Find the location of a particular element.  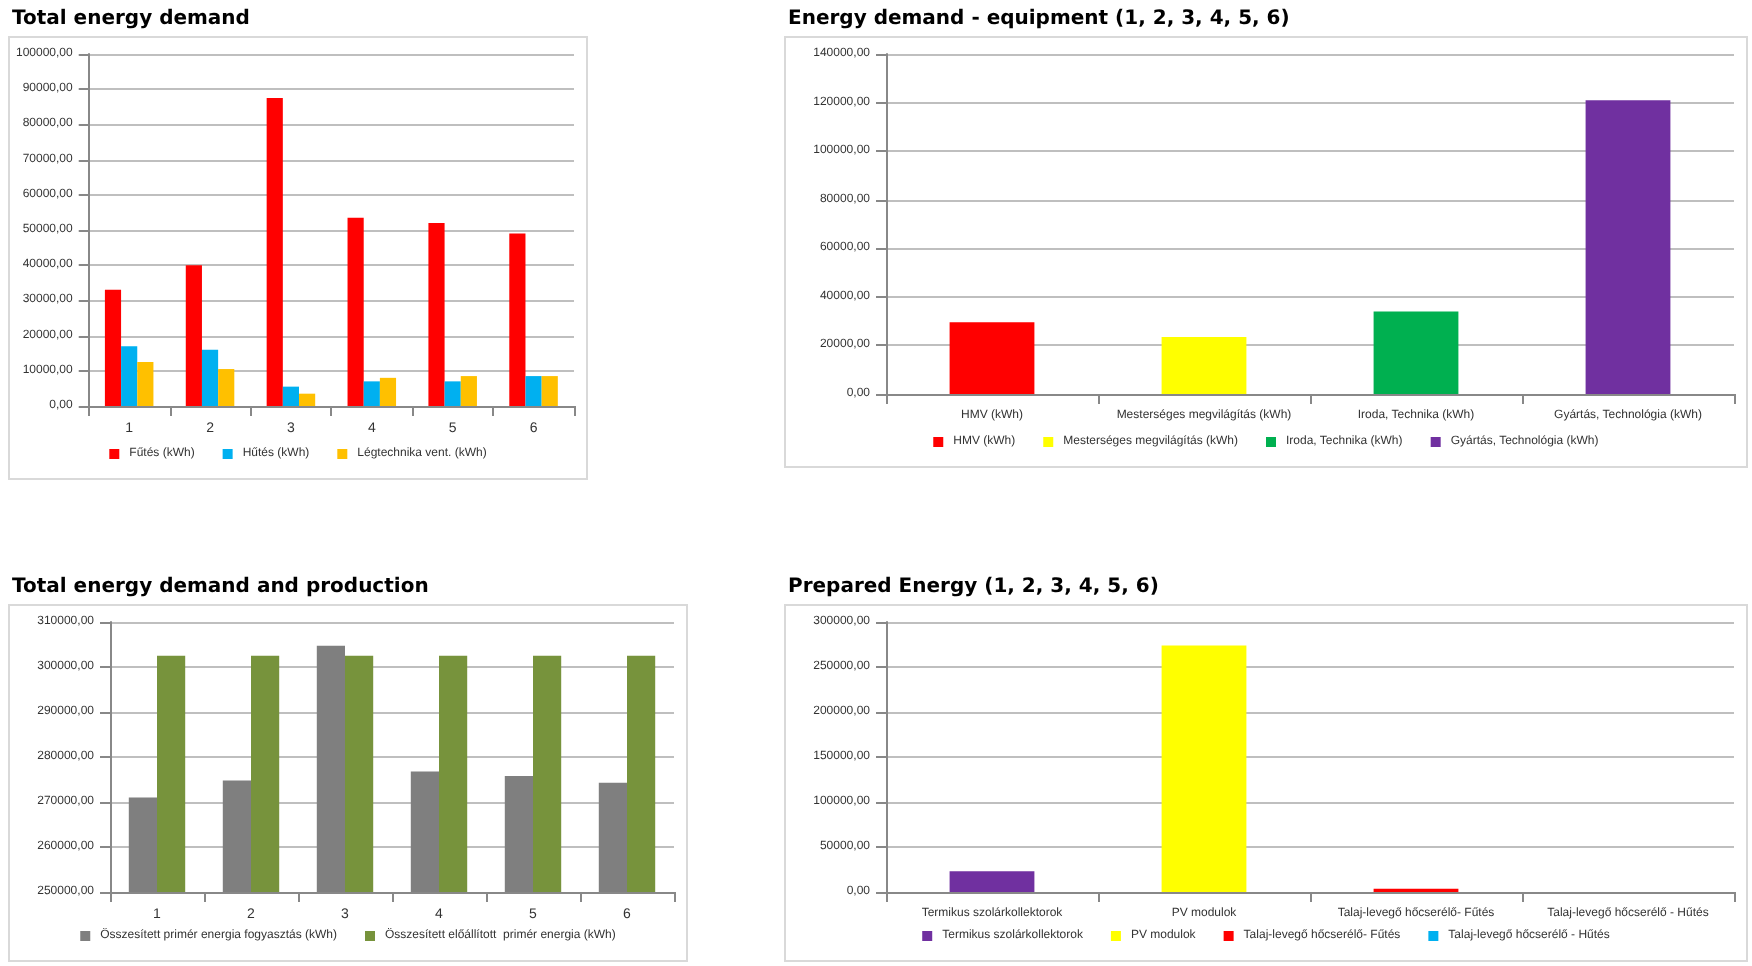

chart-title: Energy demand - equipment (1, 2, 3, 4, 5, 6) is located at coordinates (1039, 19).